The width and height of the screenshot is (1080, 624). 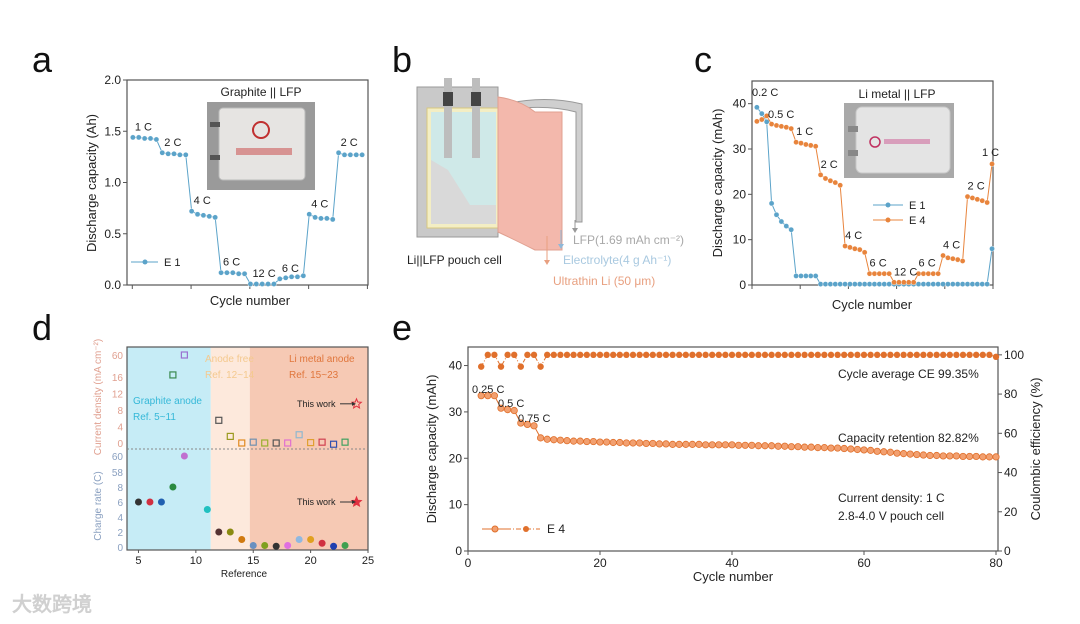 What do you see at coordinates (98, 505) in the screenshot?
I see `panel-d-ylabel-bottom: Charge rate (C)` at bounding box center [98, 505].